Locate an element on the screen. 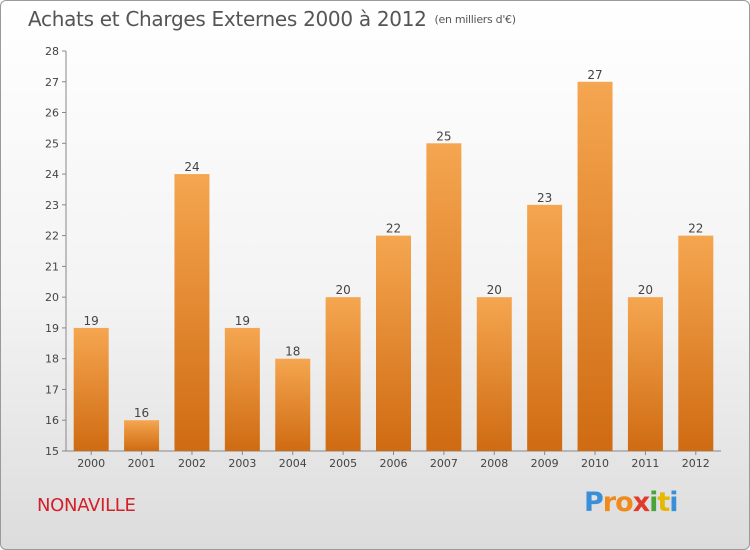 This screenshot has width=750, height=550. data-label-2012: 22 is located at coordinates (695, 229).